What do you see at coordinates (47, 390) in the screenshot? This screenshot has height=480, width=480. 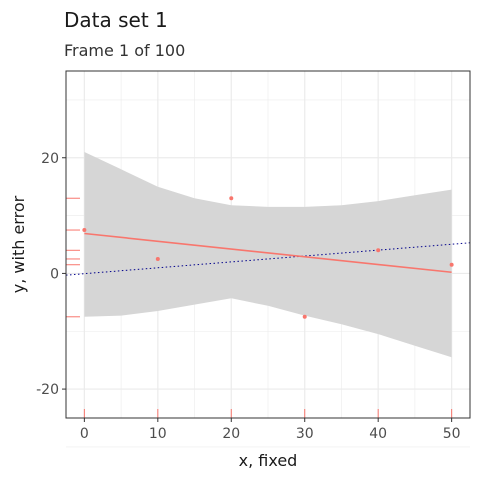 I see `y-tick-label: -20` at bounding box center [47, 390].